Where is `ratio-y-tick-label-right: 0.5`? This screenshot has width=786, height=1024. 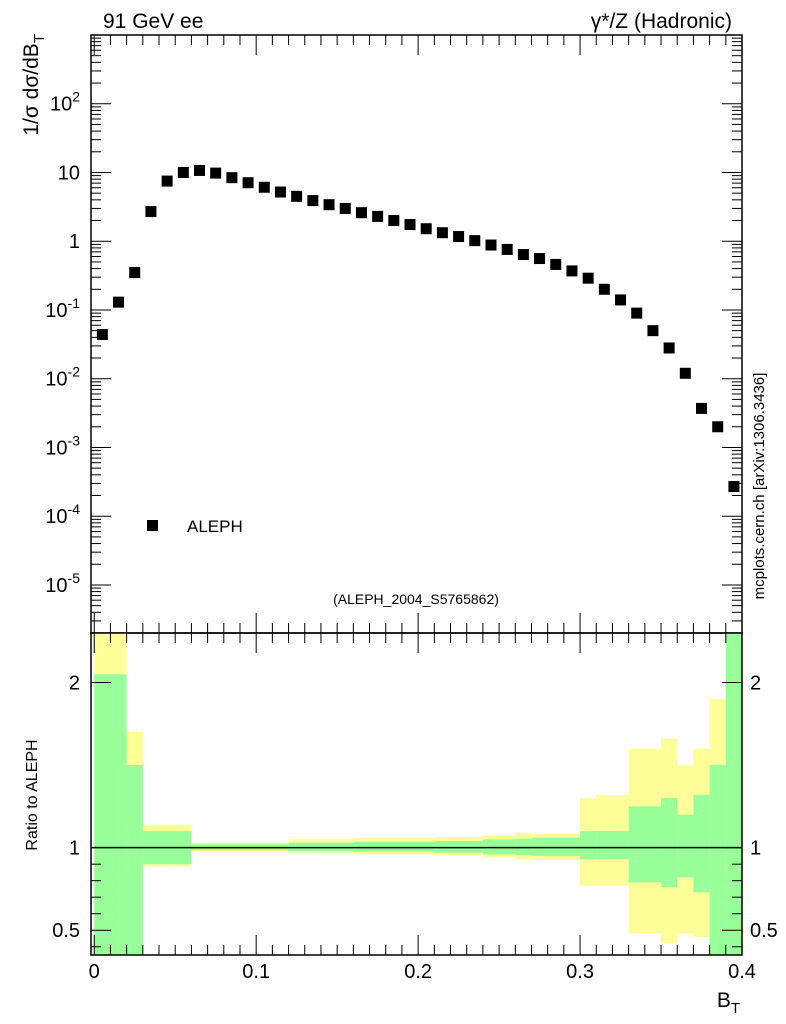 ratio-y-tick-label-right: 0.5 is located at coordinates (764, 931).